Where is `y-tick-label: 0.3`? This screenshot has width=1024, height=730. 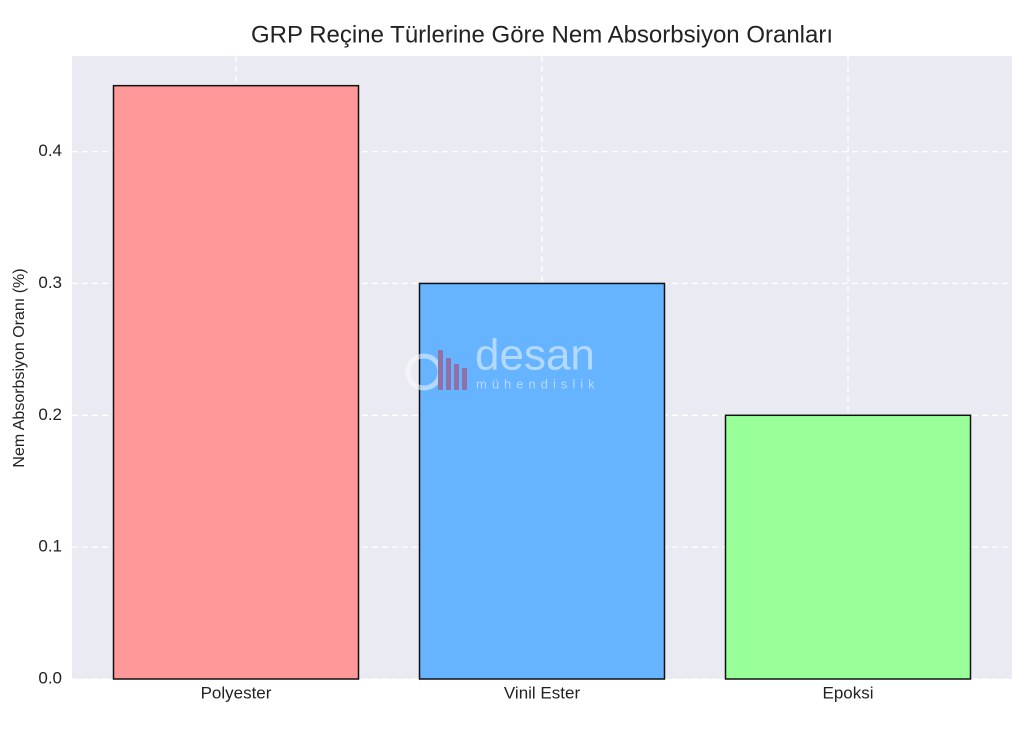 y-tick-label: 0.3 is located at coordinates (50, 282).